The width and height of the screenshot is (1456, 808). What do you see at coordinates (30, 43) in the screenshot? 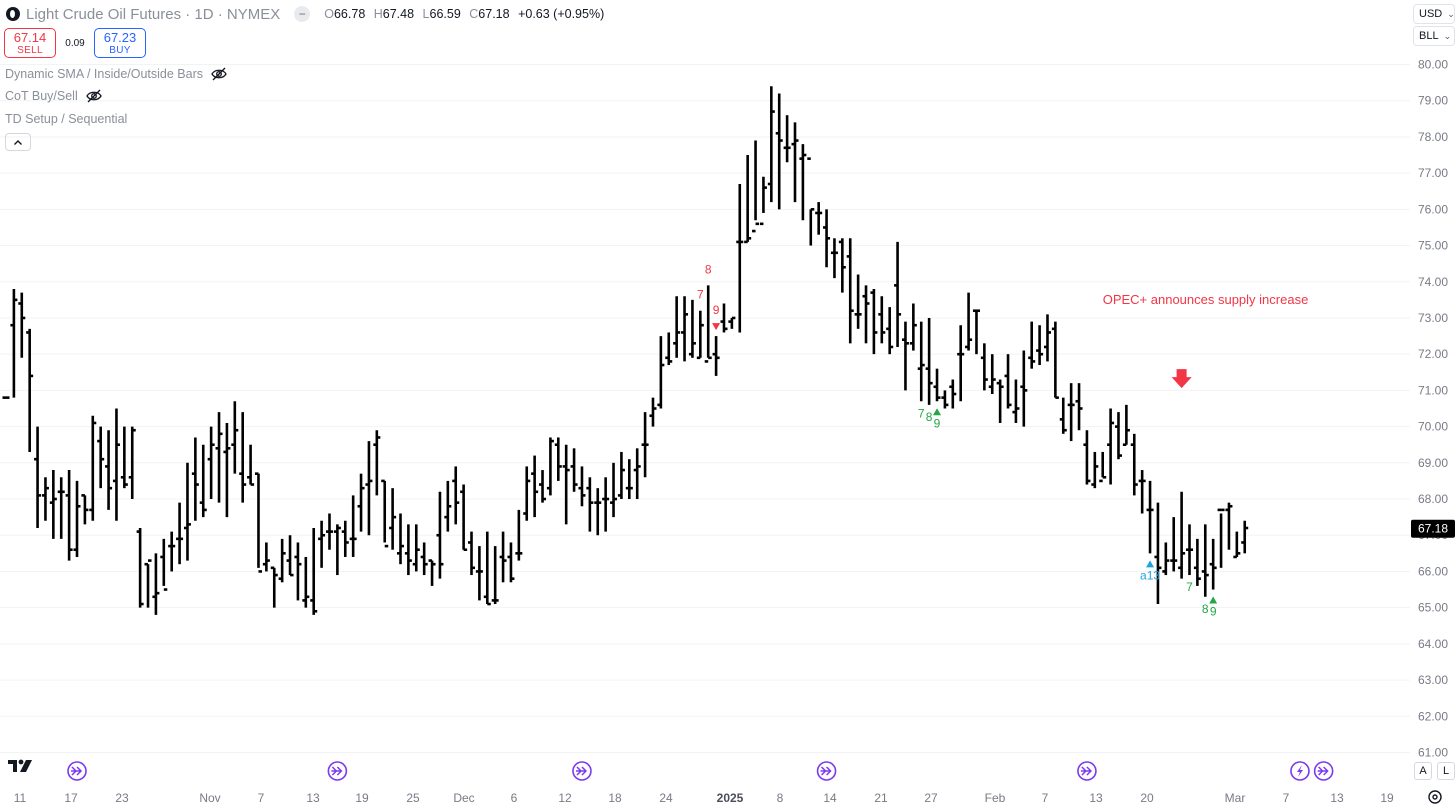
I see `sell-button: 67.14 SELL` at bounding box center [30, 43].